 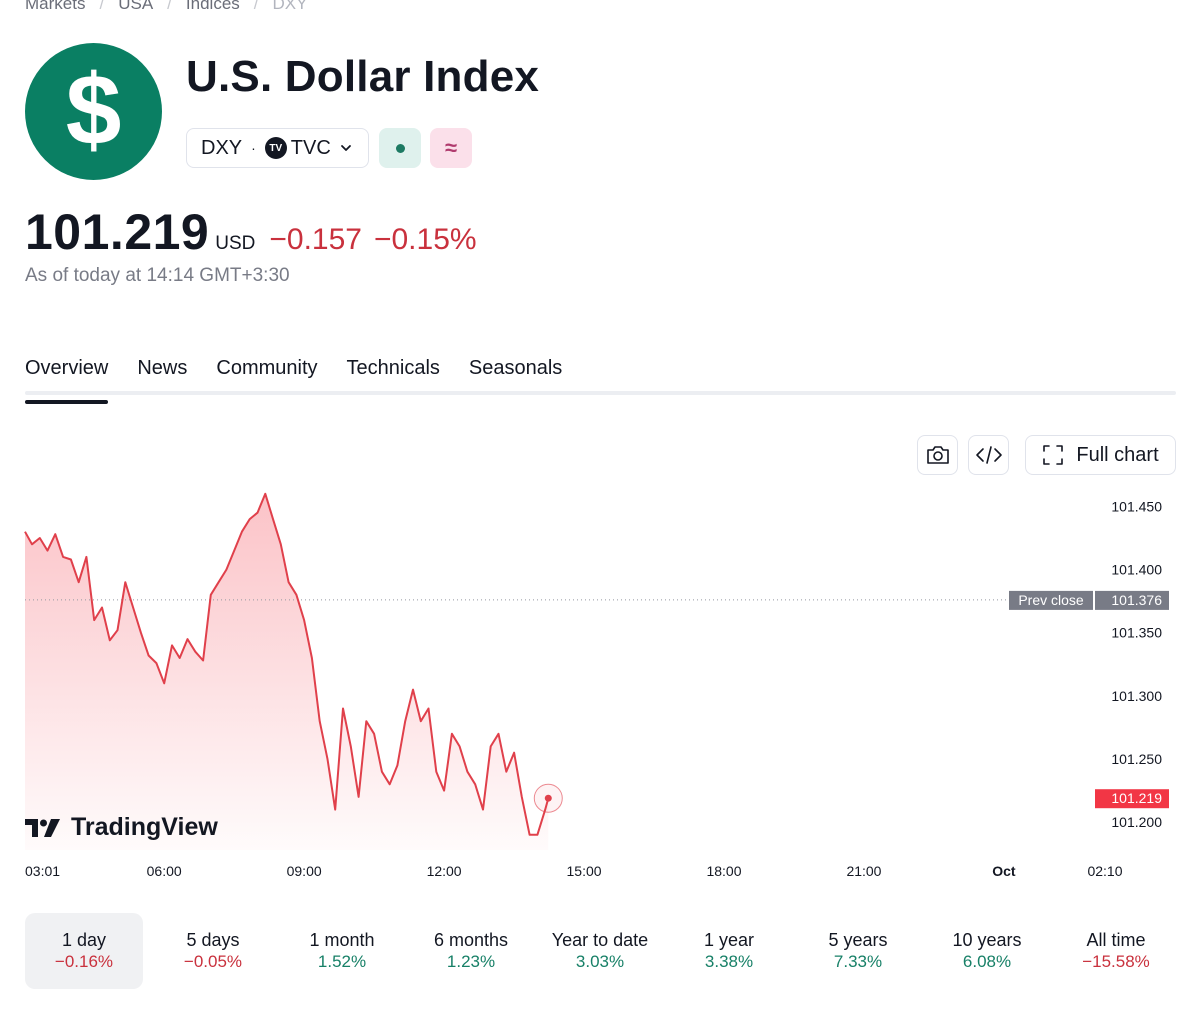 What do you see at coordinates (157, 275) in the screenshot?
I see `quote-timestamp: As of today at 14:14 GMT+3:30` at bounding box center [157, 275].